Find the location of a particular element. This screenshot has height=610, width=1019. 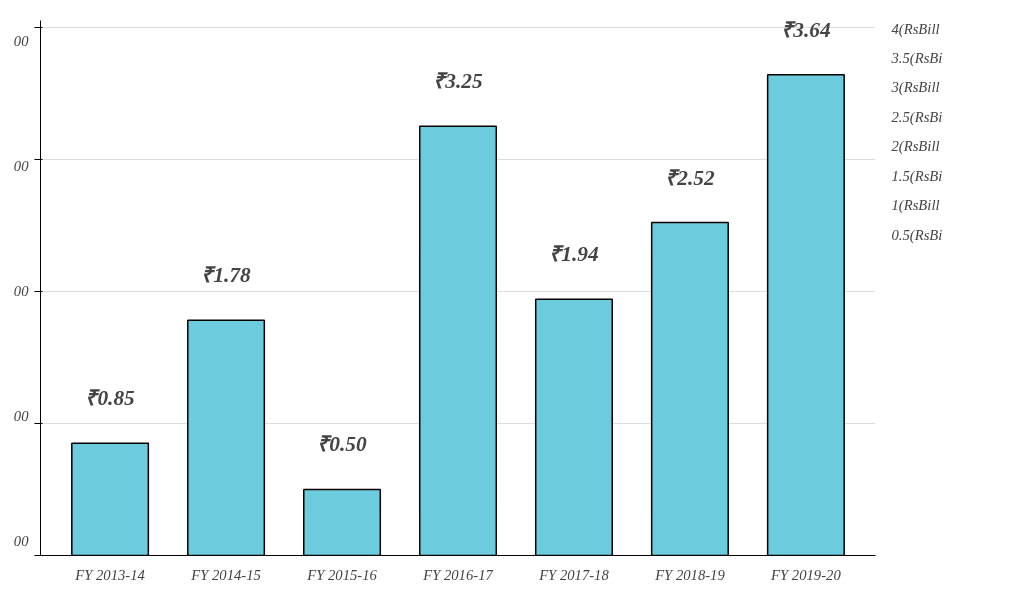

data-label: ₹1.94 is located at coordinates (574, 254).